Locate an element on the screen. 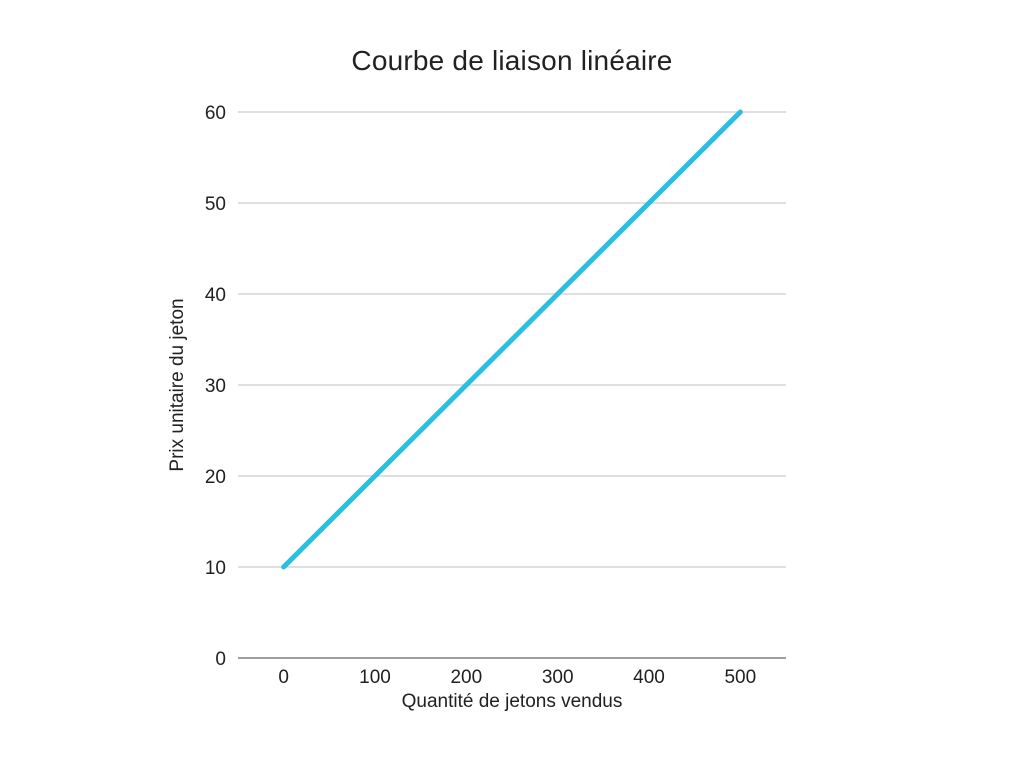 Image resolution: width=1024 pixels, height=768 pixels. x-tick-label: 500 is located at coordinates (740, 677).